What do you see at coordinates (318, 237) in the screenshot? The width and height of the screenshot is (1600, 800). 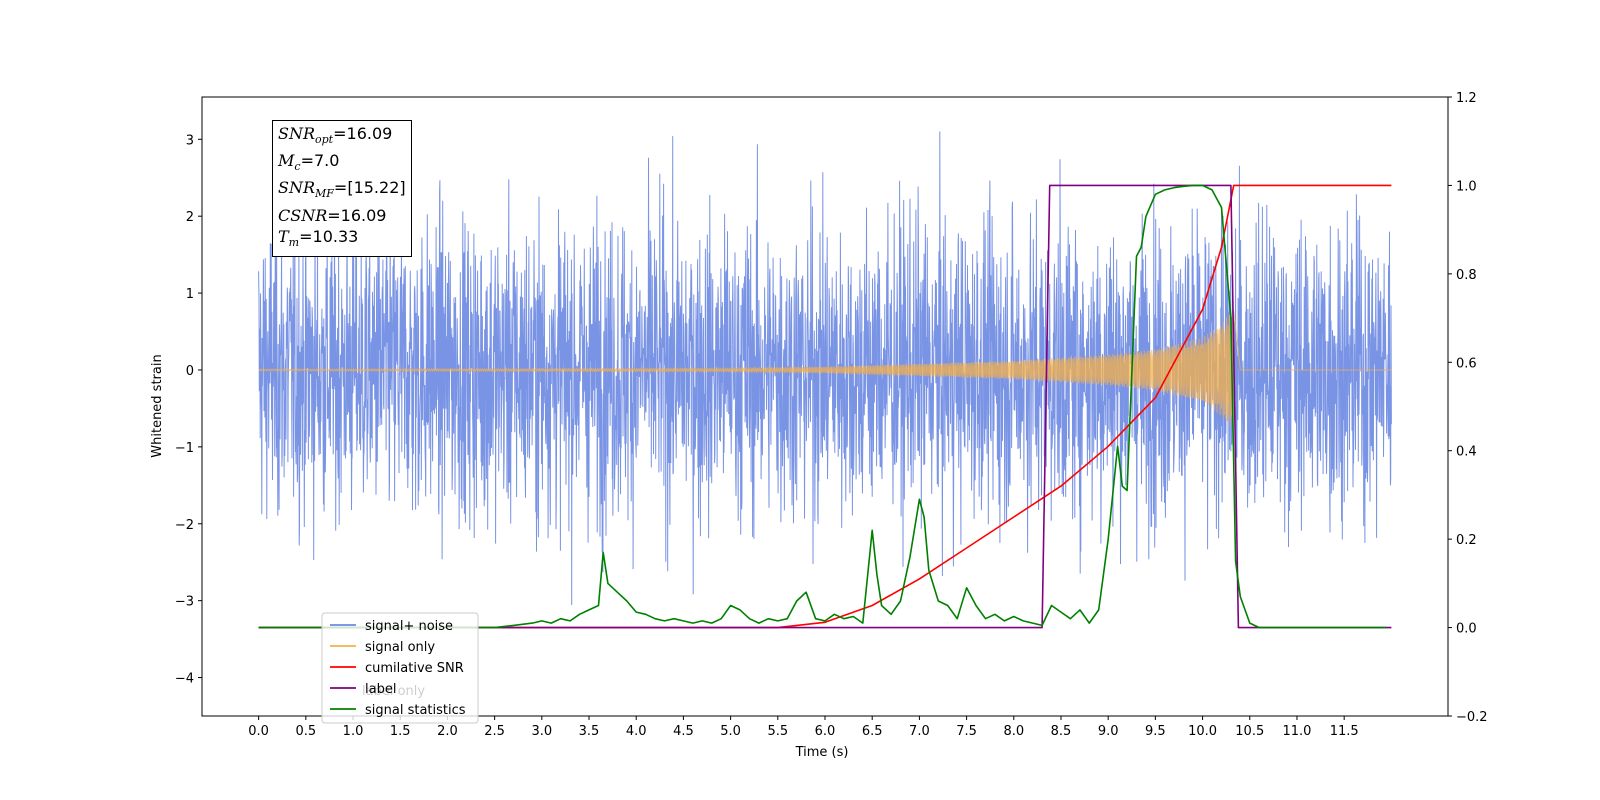 I see `annotation-line: Tm=10.33` at bounding box center [318, 237].